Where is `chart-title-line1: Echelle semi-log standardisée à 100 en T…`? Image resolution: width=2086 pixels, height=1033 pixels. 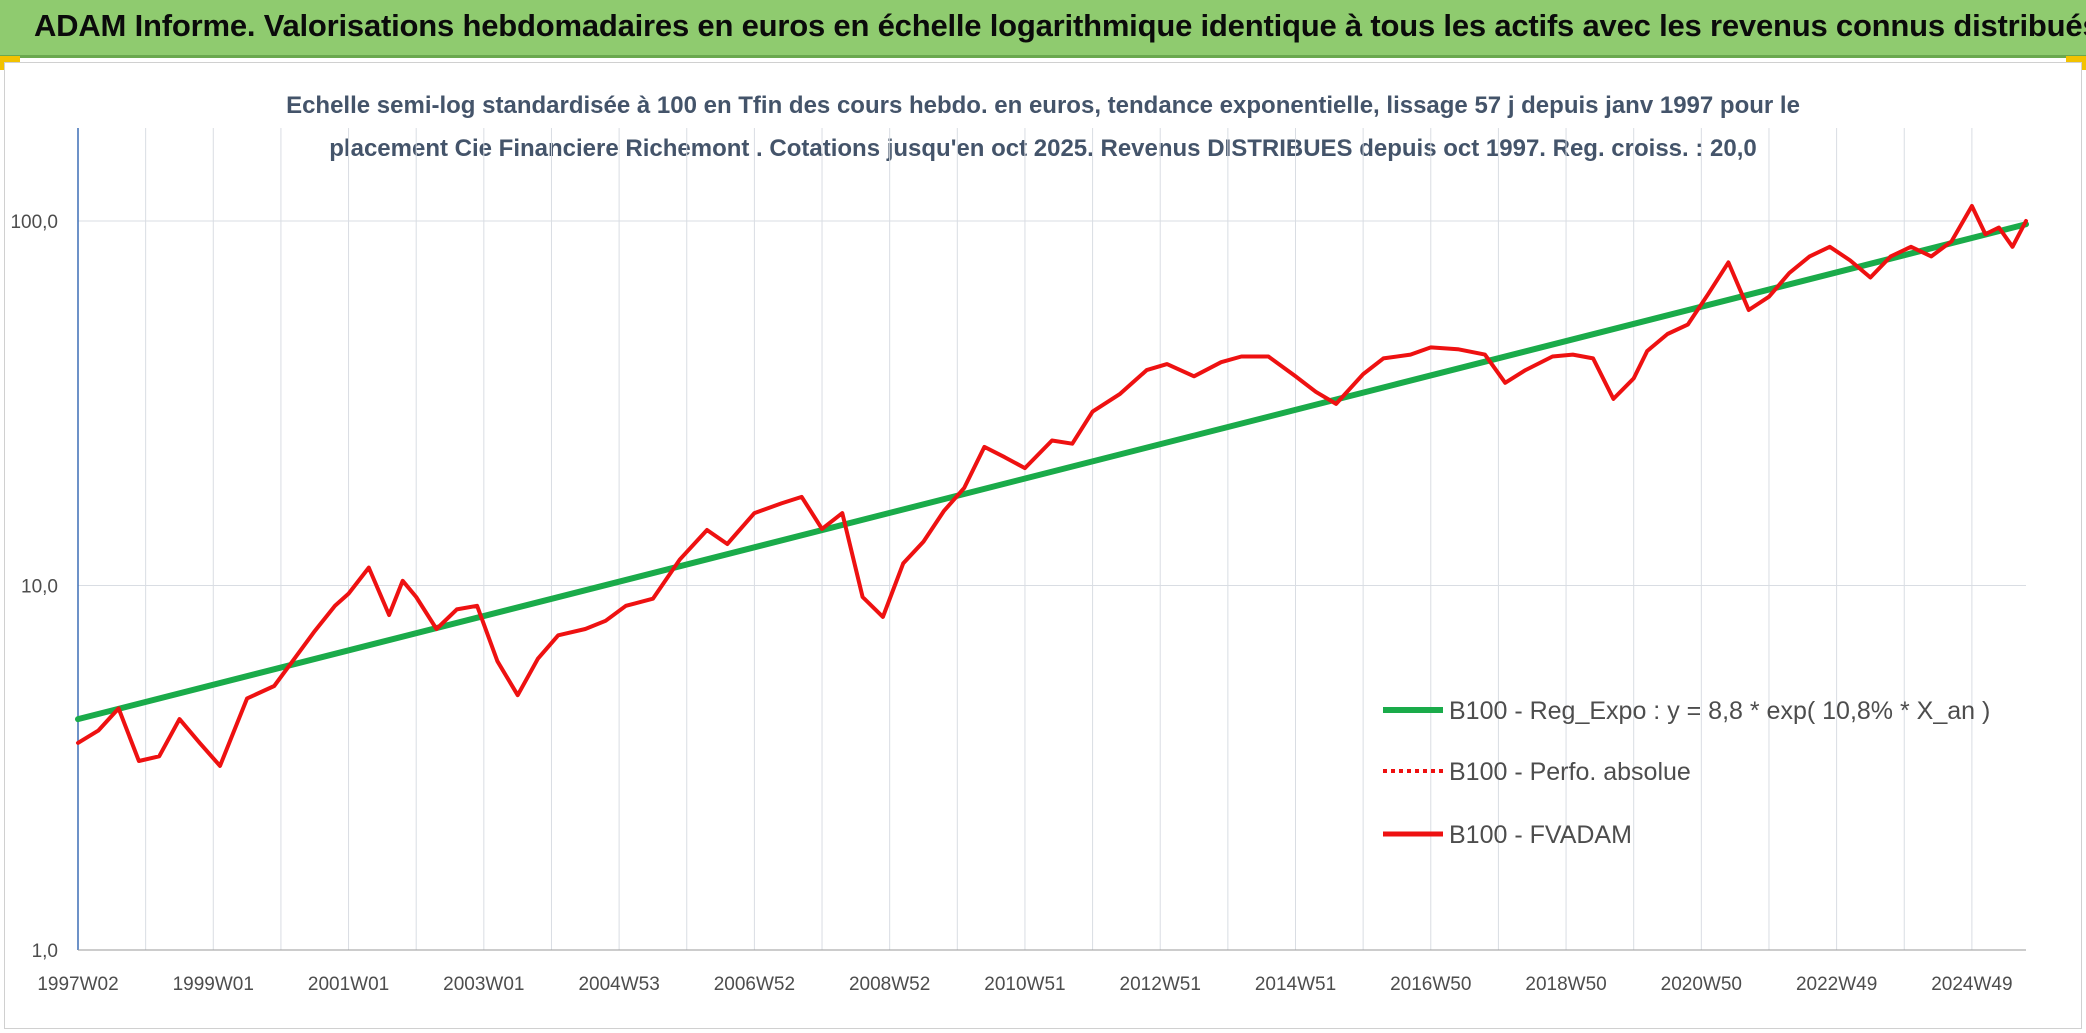 chart-title-line1: Echelle semi-log standardisée à 100 en T… is located at coordinates (1043, 105).